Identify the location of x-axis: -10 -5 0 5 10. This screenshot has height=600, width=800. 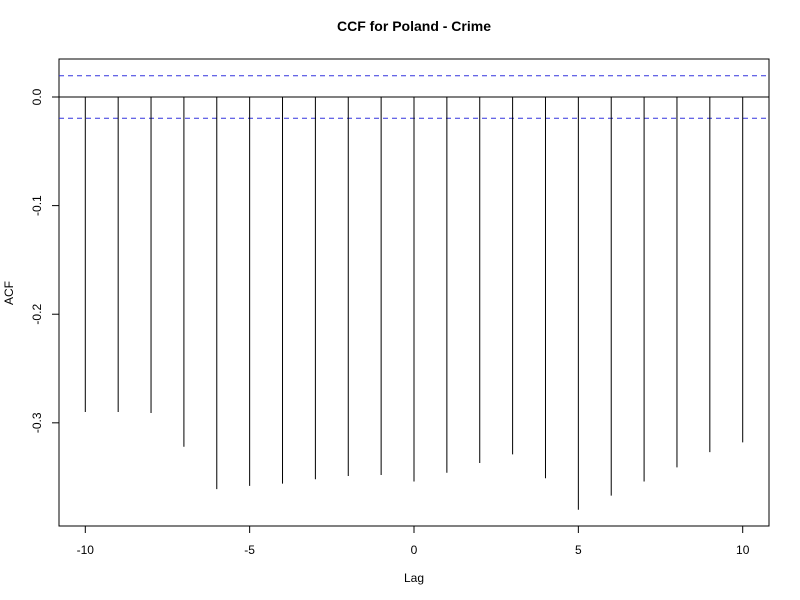
(413, 541).